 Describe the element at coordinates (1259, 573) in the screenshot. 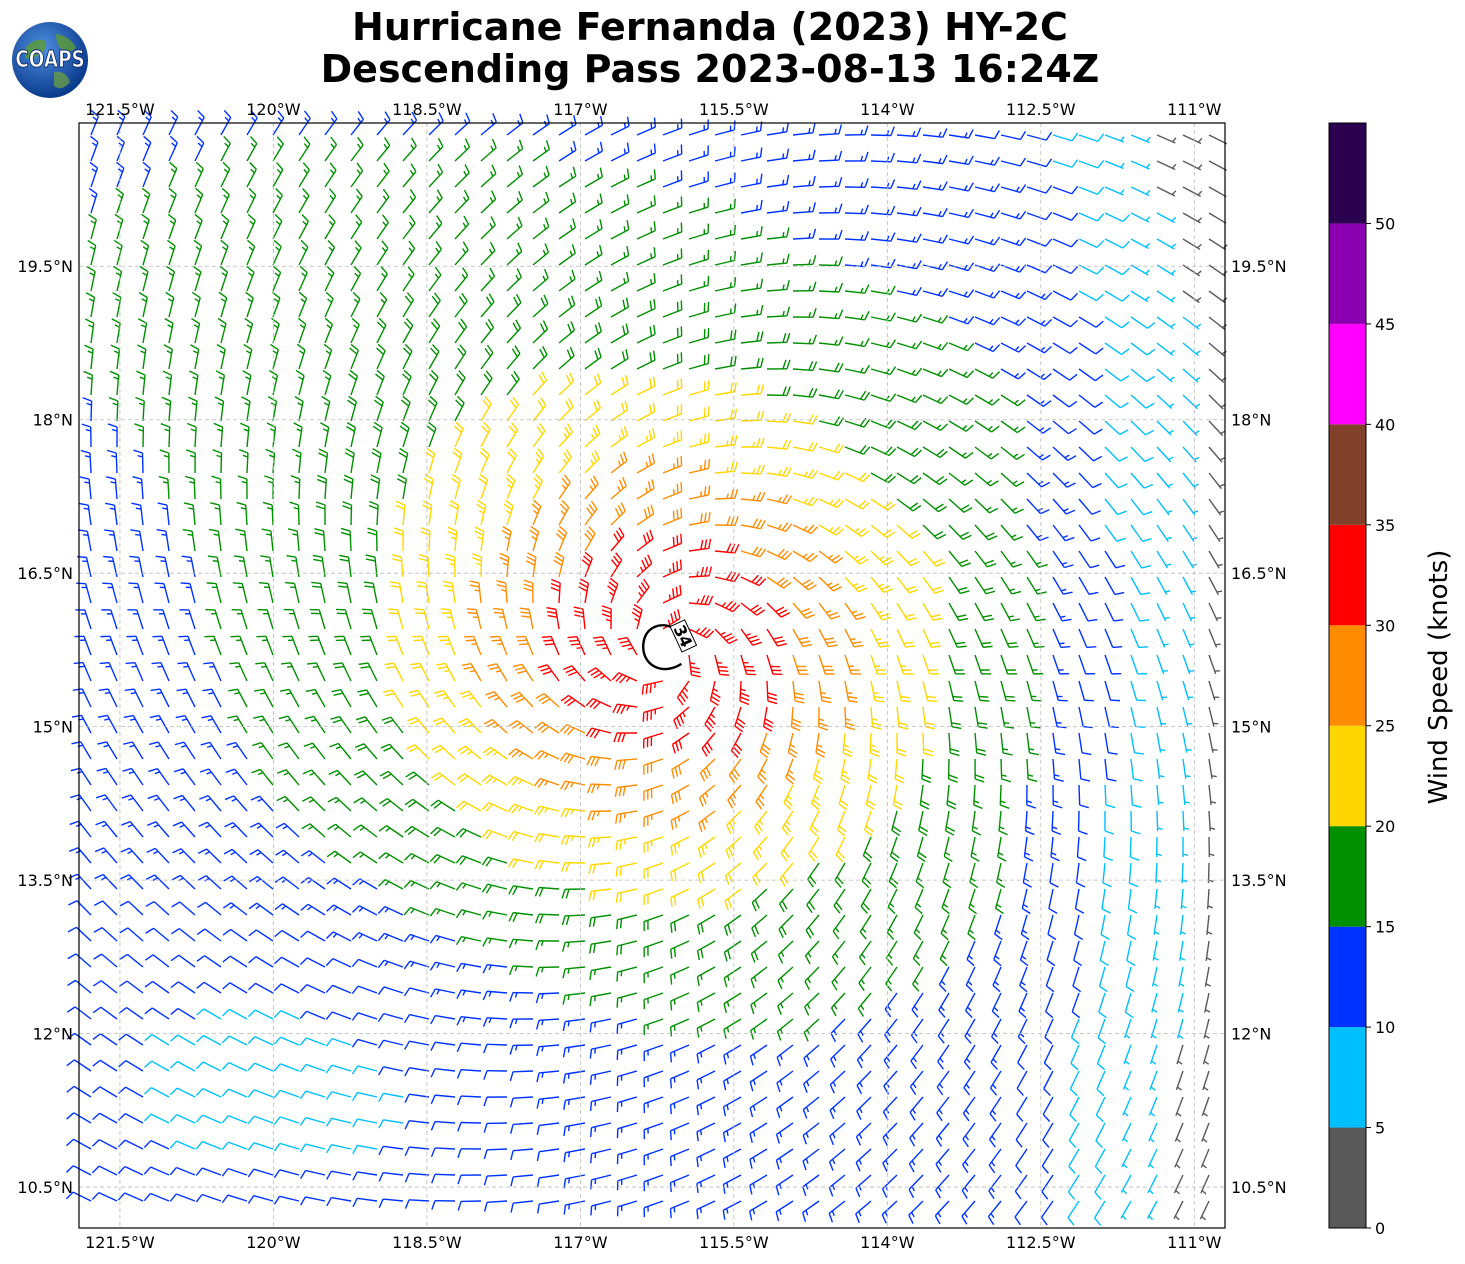

I see `lat-tick-right-2: 16.5°N` at that location.